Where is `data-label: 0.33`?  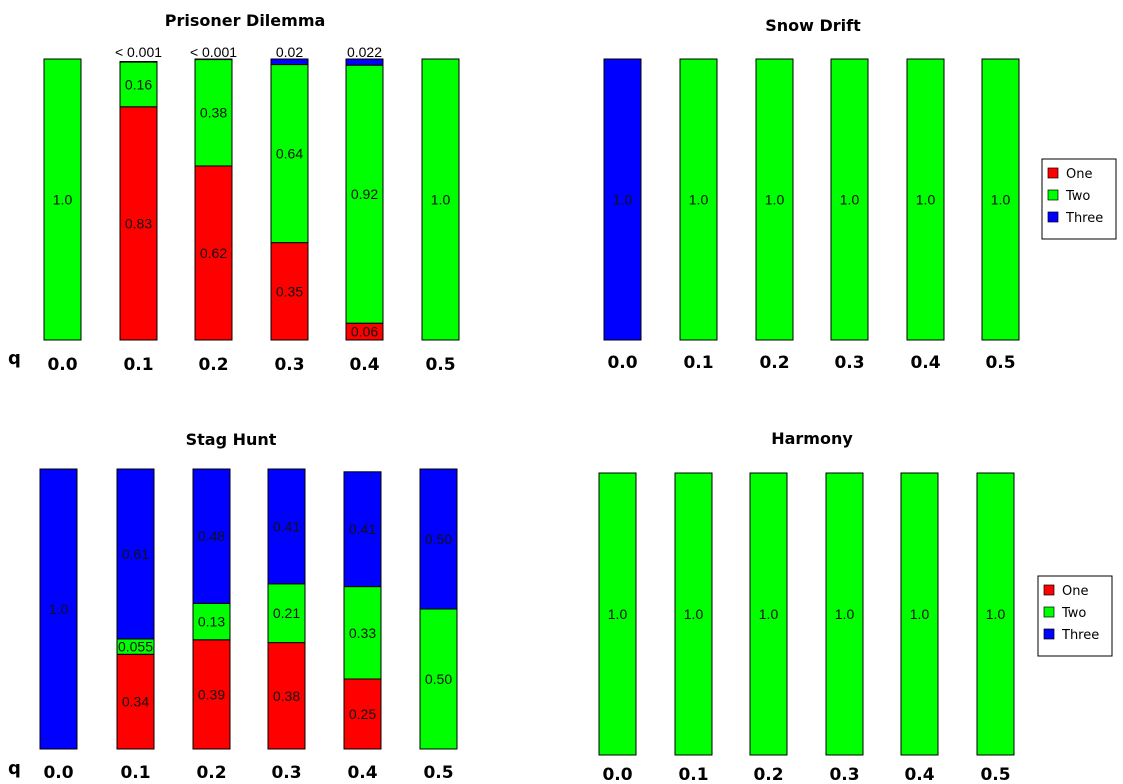 data-label: 0.33 is located at coordinates (362, 633).